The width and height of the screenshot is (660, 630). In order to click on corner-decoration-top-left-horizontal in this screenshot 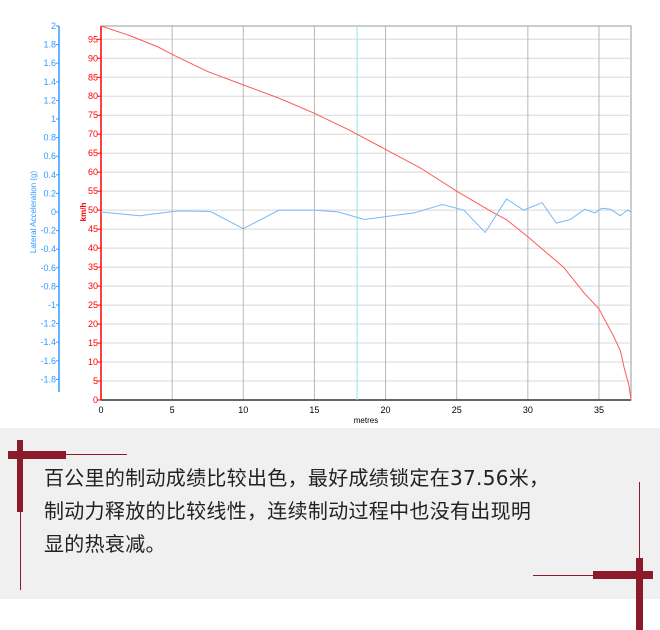, I will do `click(37, 455)`.